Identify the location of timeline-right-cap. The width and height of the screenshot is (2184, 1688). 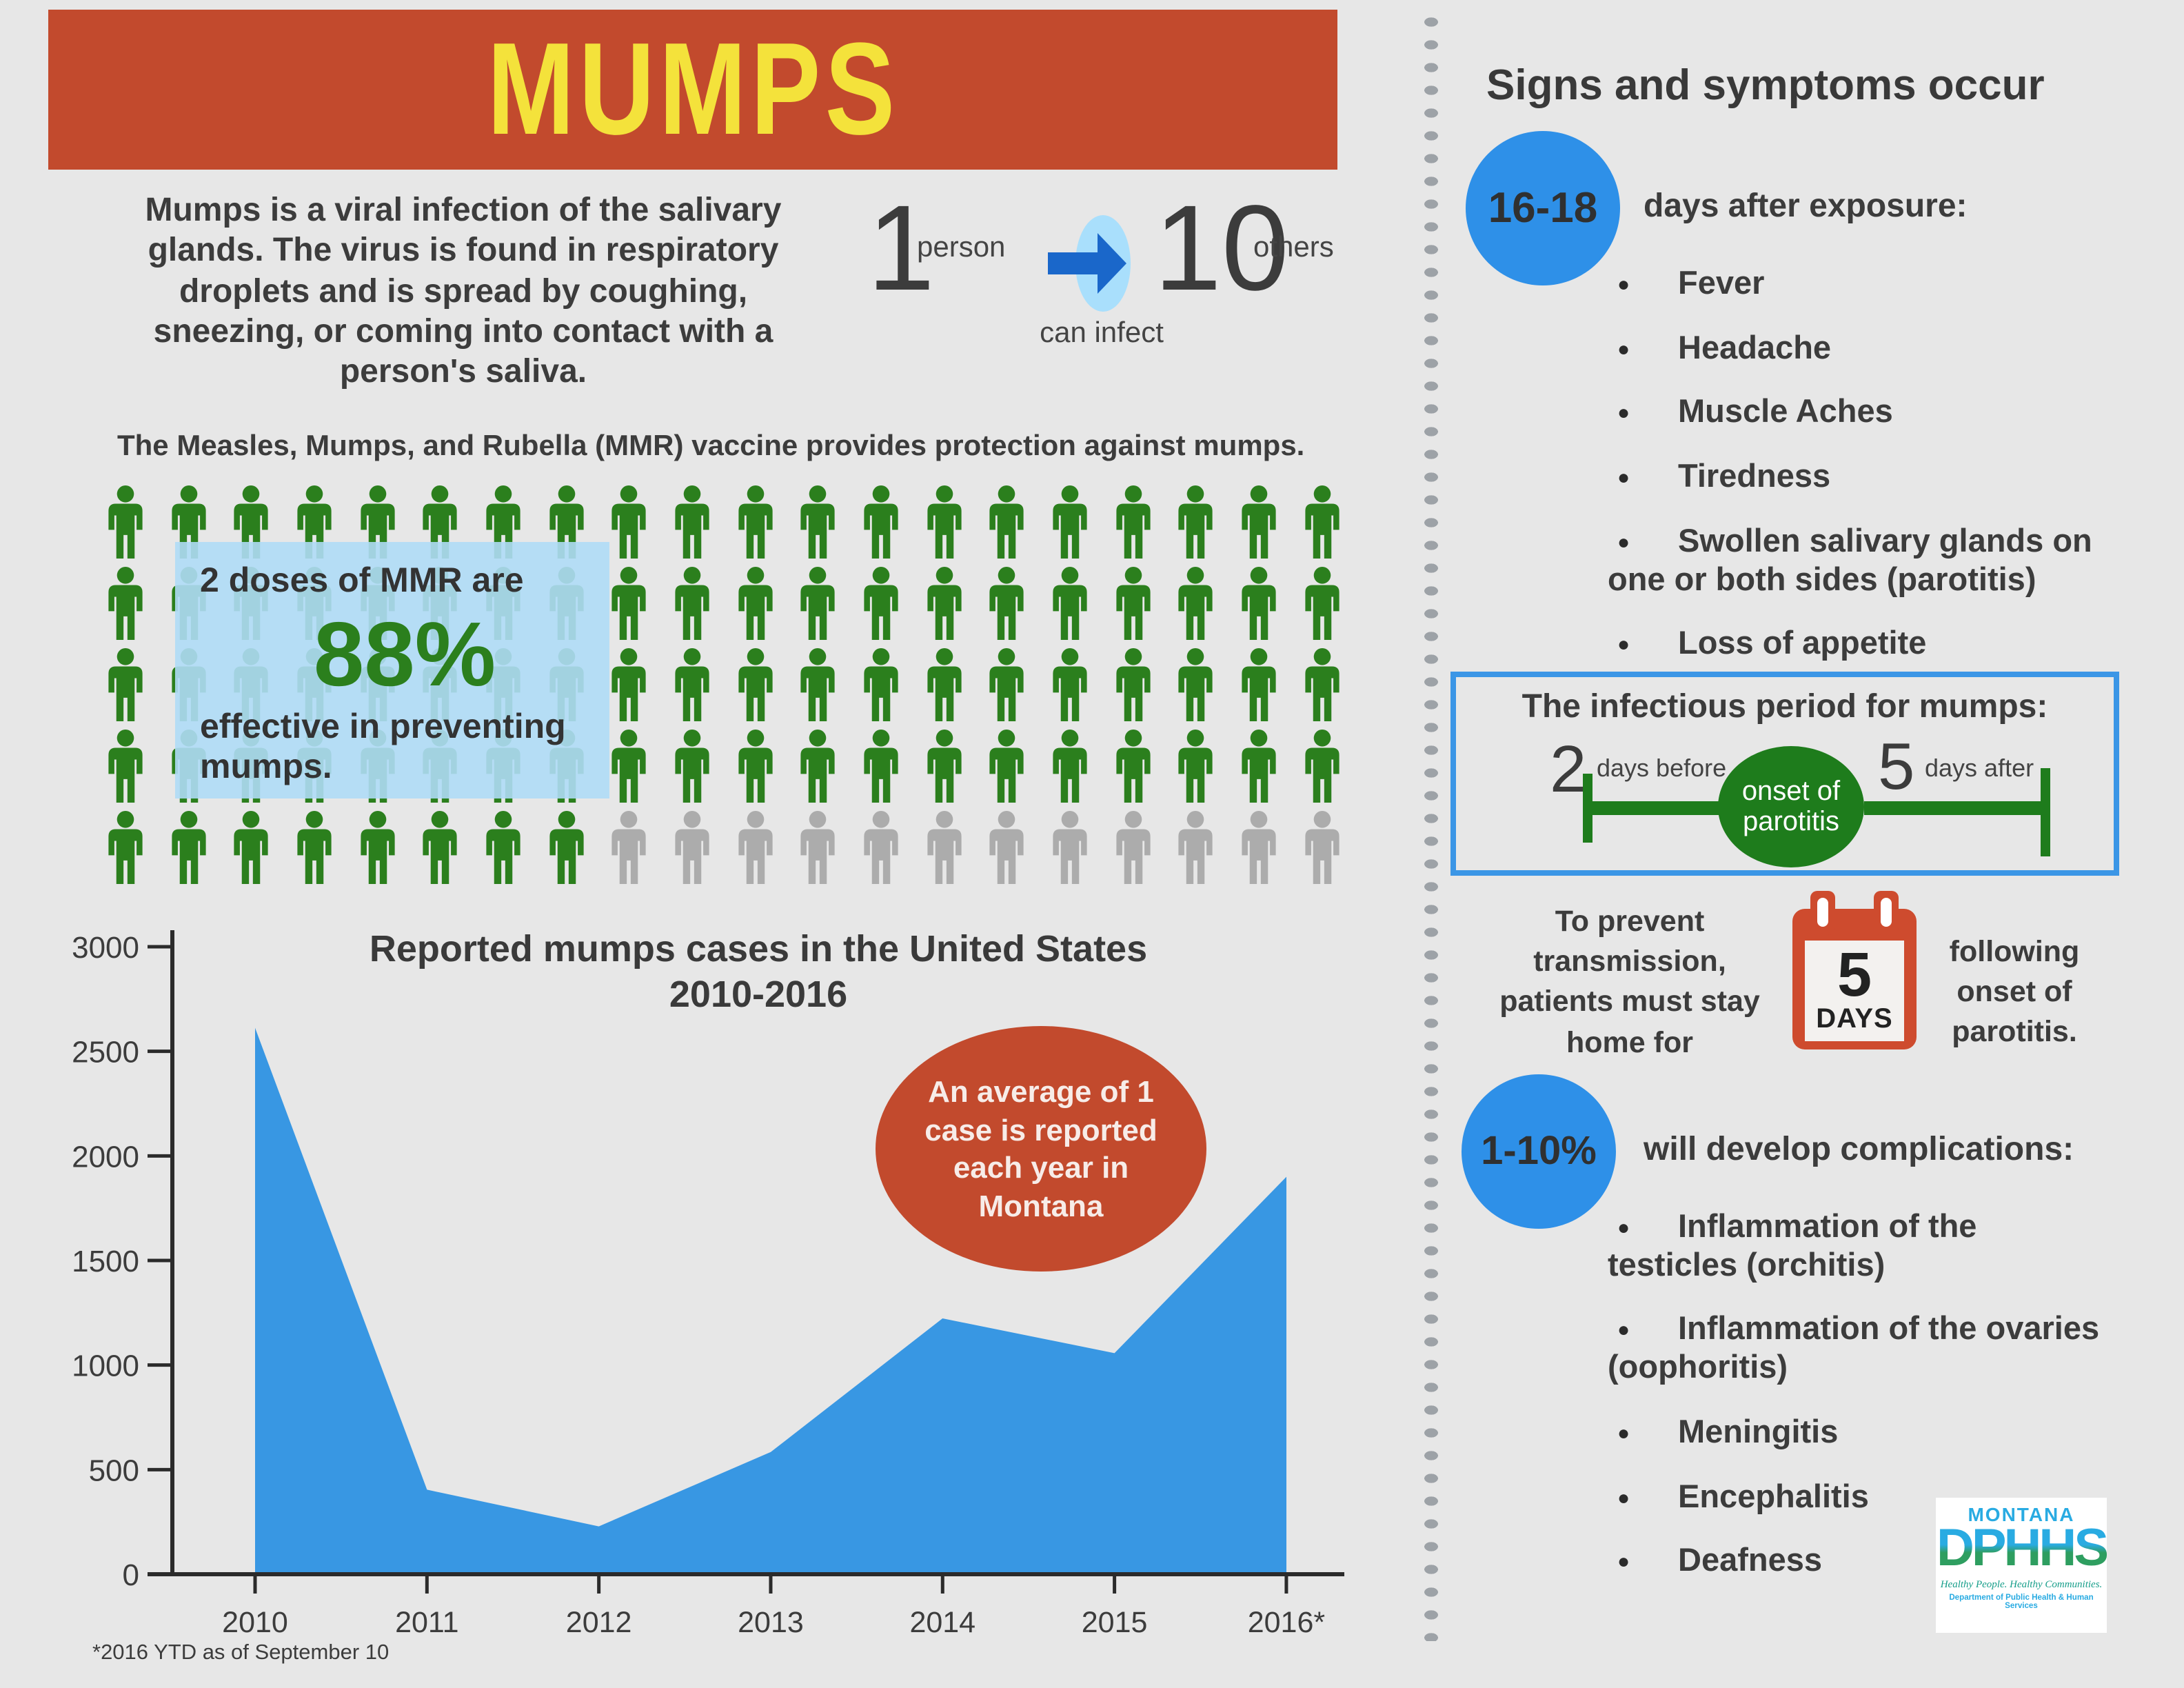
(2045, 812).